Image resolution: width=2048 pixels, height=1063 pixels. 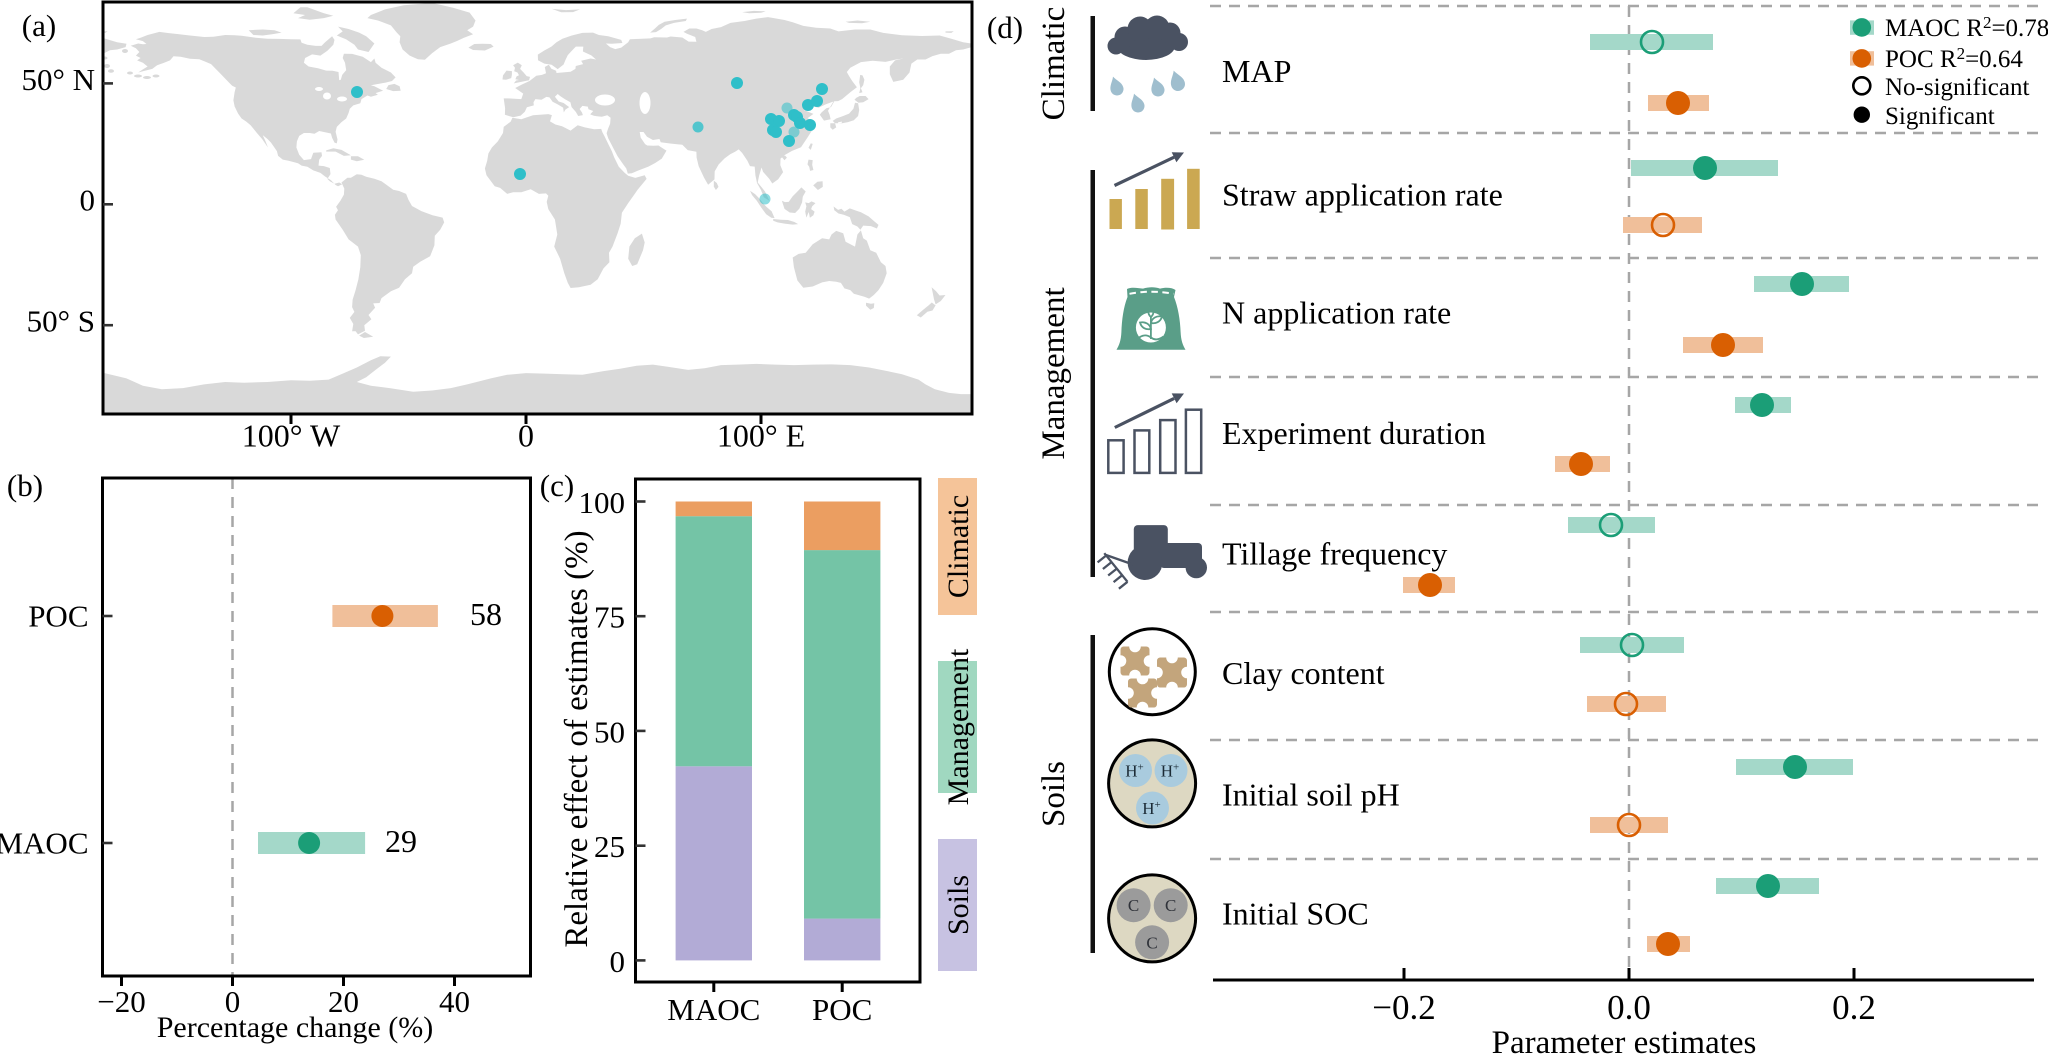 I want to click on svg-text: 100, so click(x=602, y=502).